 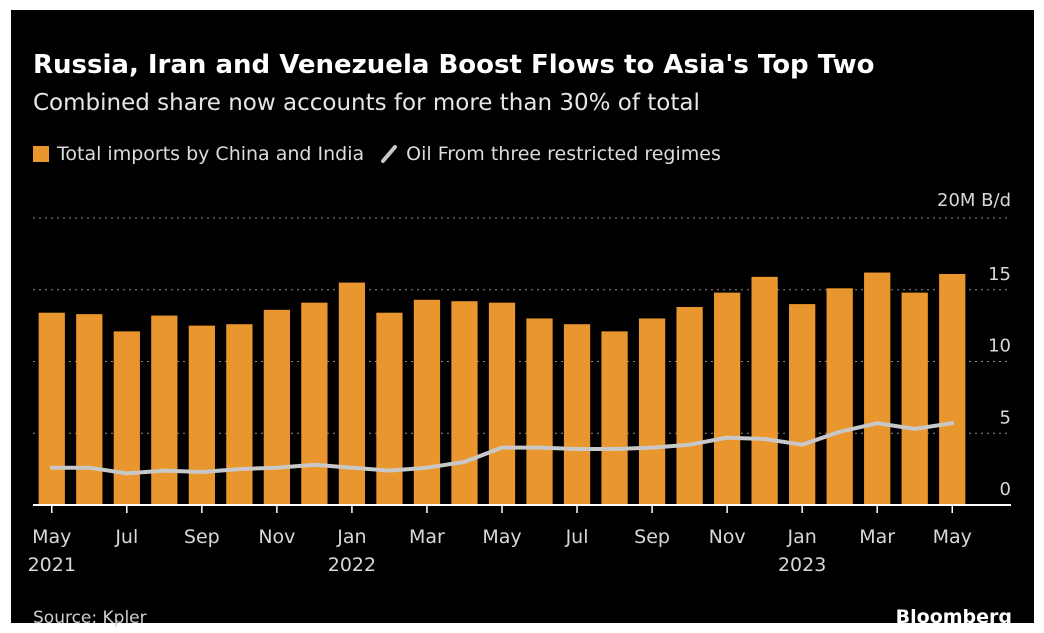 I want to click on legend-bars-label: Total imports by China and India, so click(x=211, y=154).